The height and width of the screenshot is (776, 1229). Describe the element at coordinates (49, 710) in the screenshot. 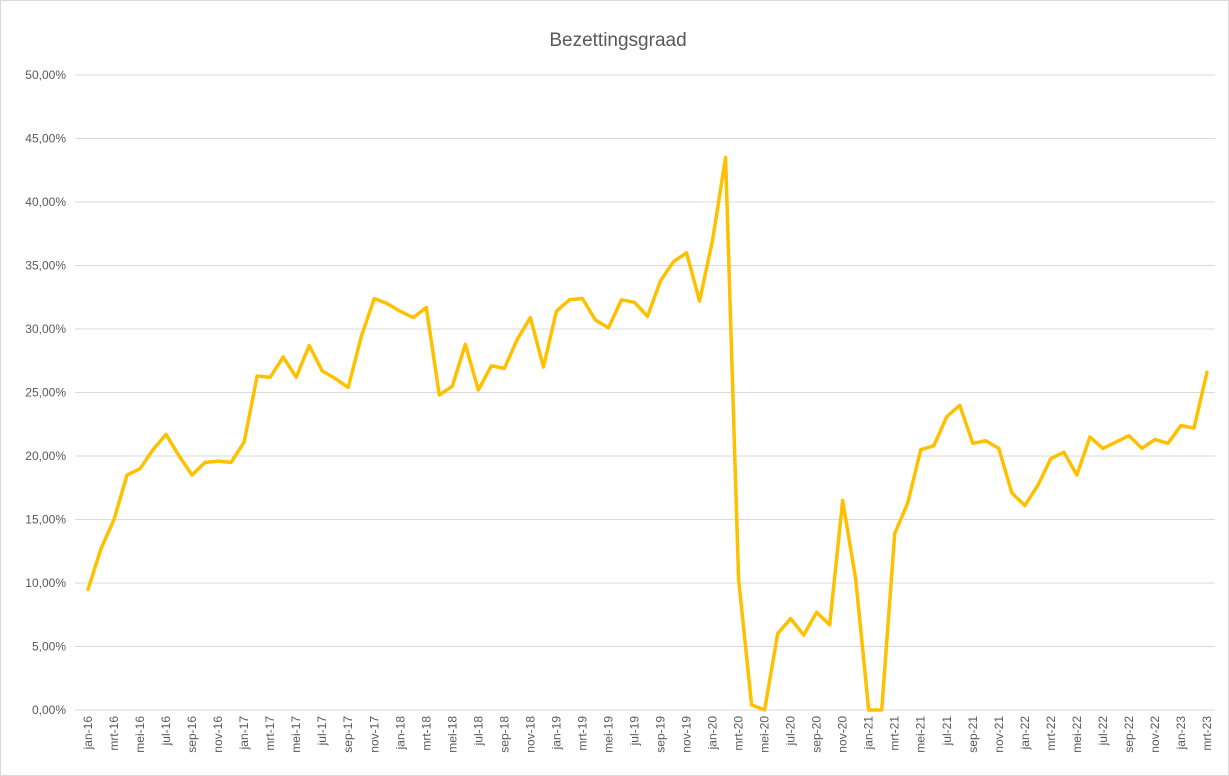

I see `y-tick-label: 0,00%` at that location.